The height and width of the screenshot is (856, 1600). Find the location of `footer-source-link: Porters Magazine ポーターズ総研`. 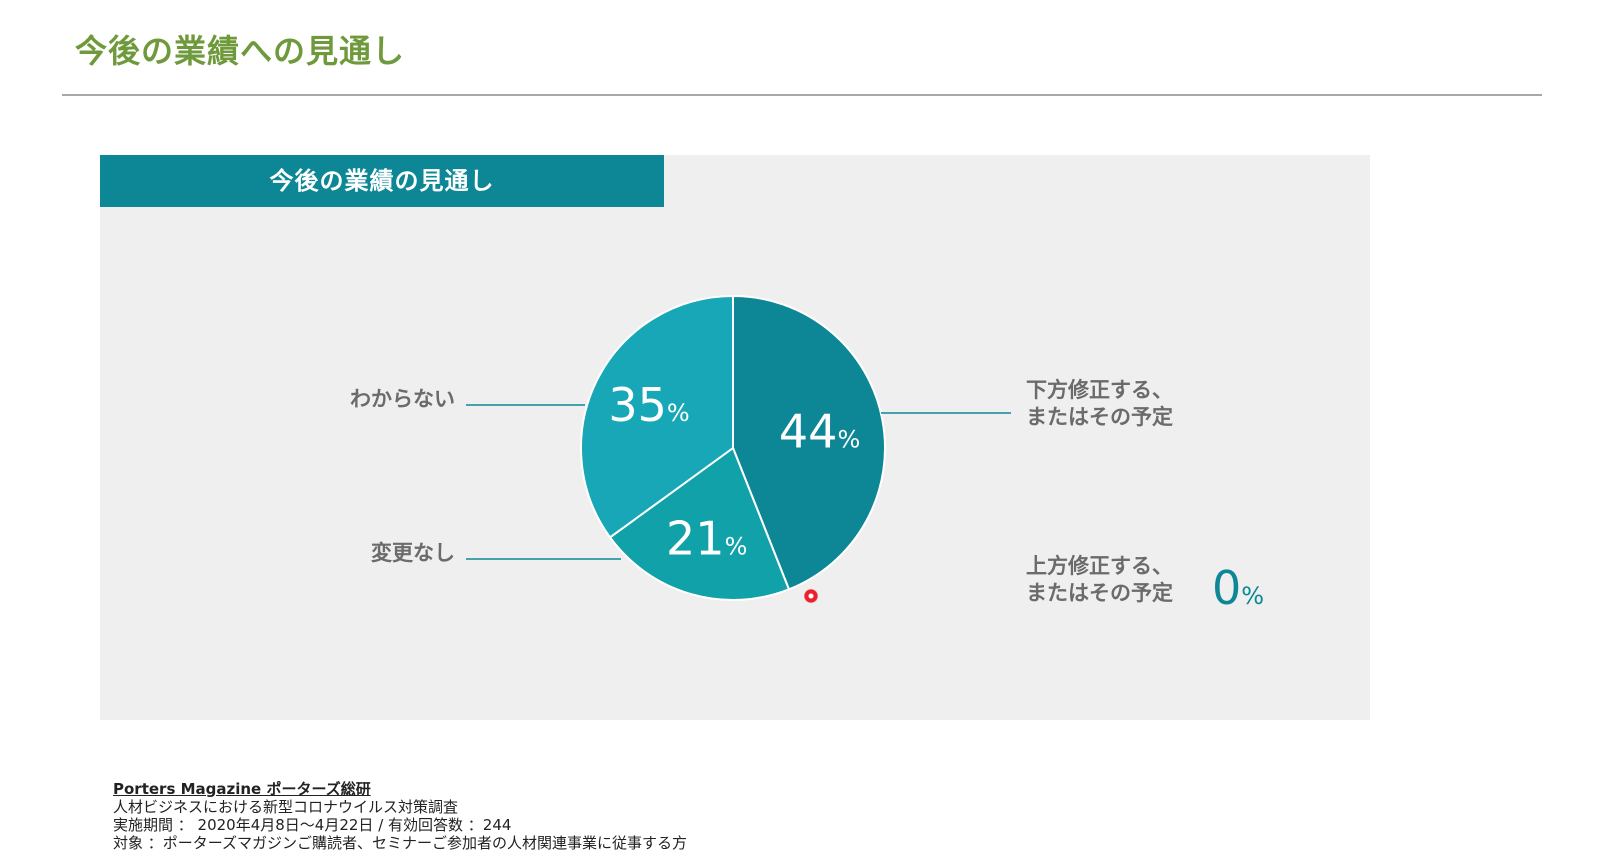

footer-source-link: Porters Magazine ポーターズ総研 is located at coordinates (242, 789).